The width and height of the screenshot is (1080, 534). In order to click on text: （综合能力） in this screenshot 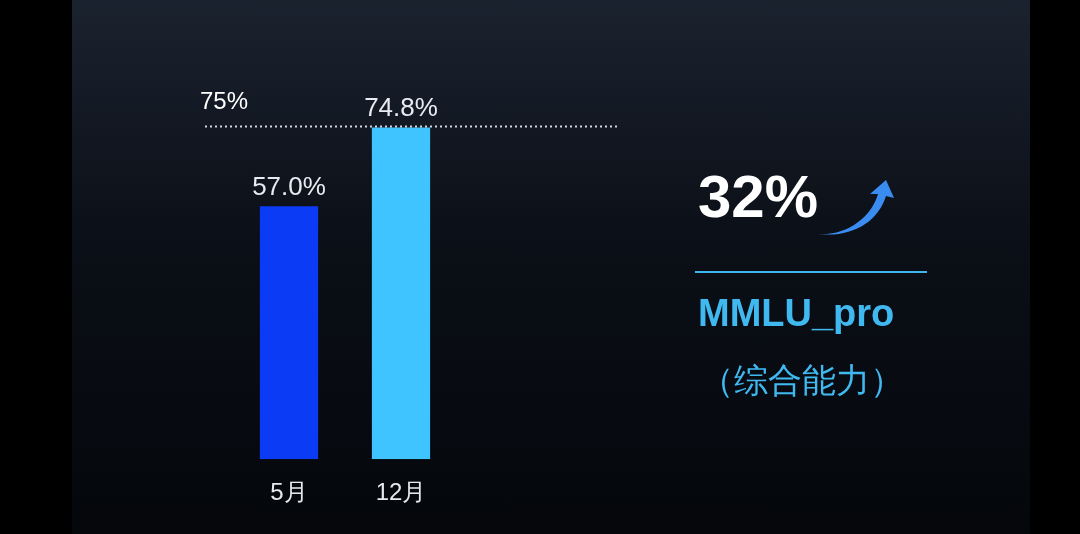, I will do `click(802, 380)`.